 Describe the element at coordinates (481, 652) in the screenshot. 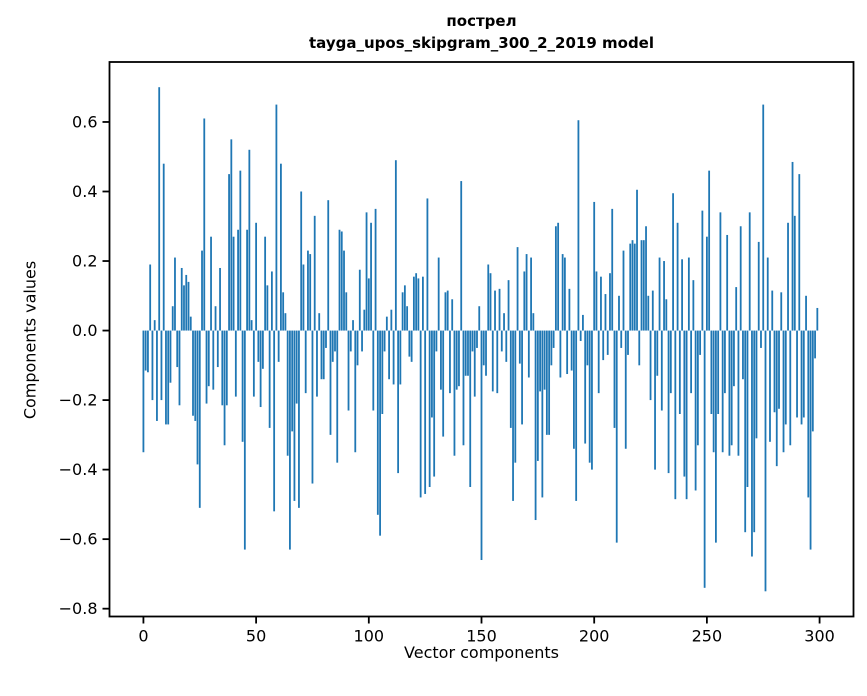

I see `x-axis-label: Vector components` at that location.